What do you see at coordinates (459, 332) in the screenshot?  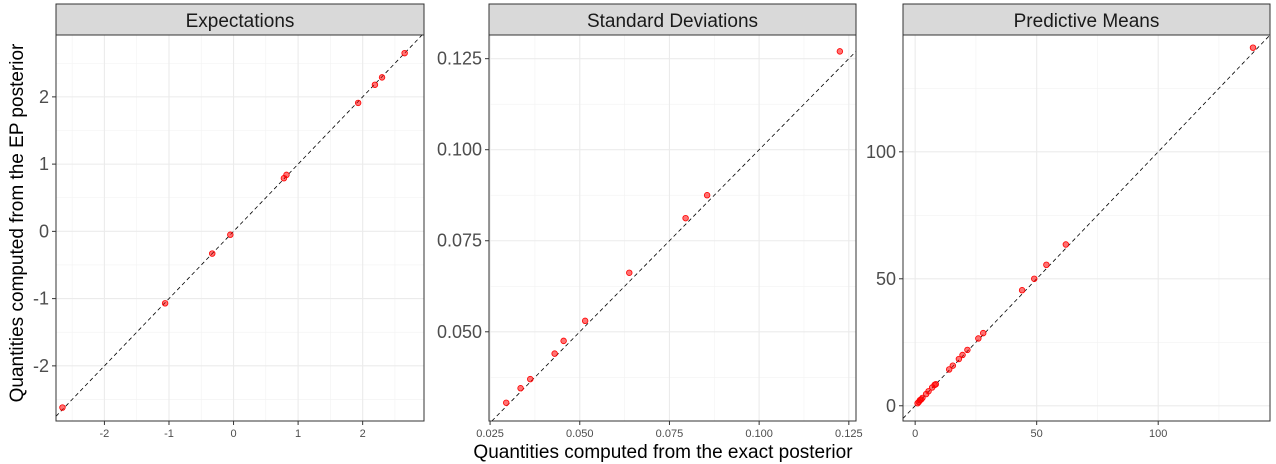 I see `y-tick-label: 0.050` at bounding box center [459, 332].